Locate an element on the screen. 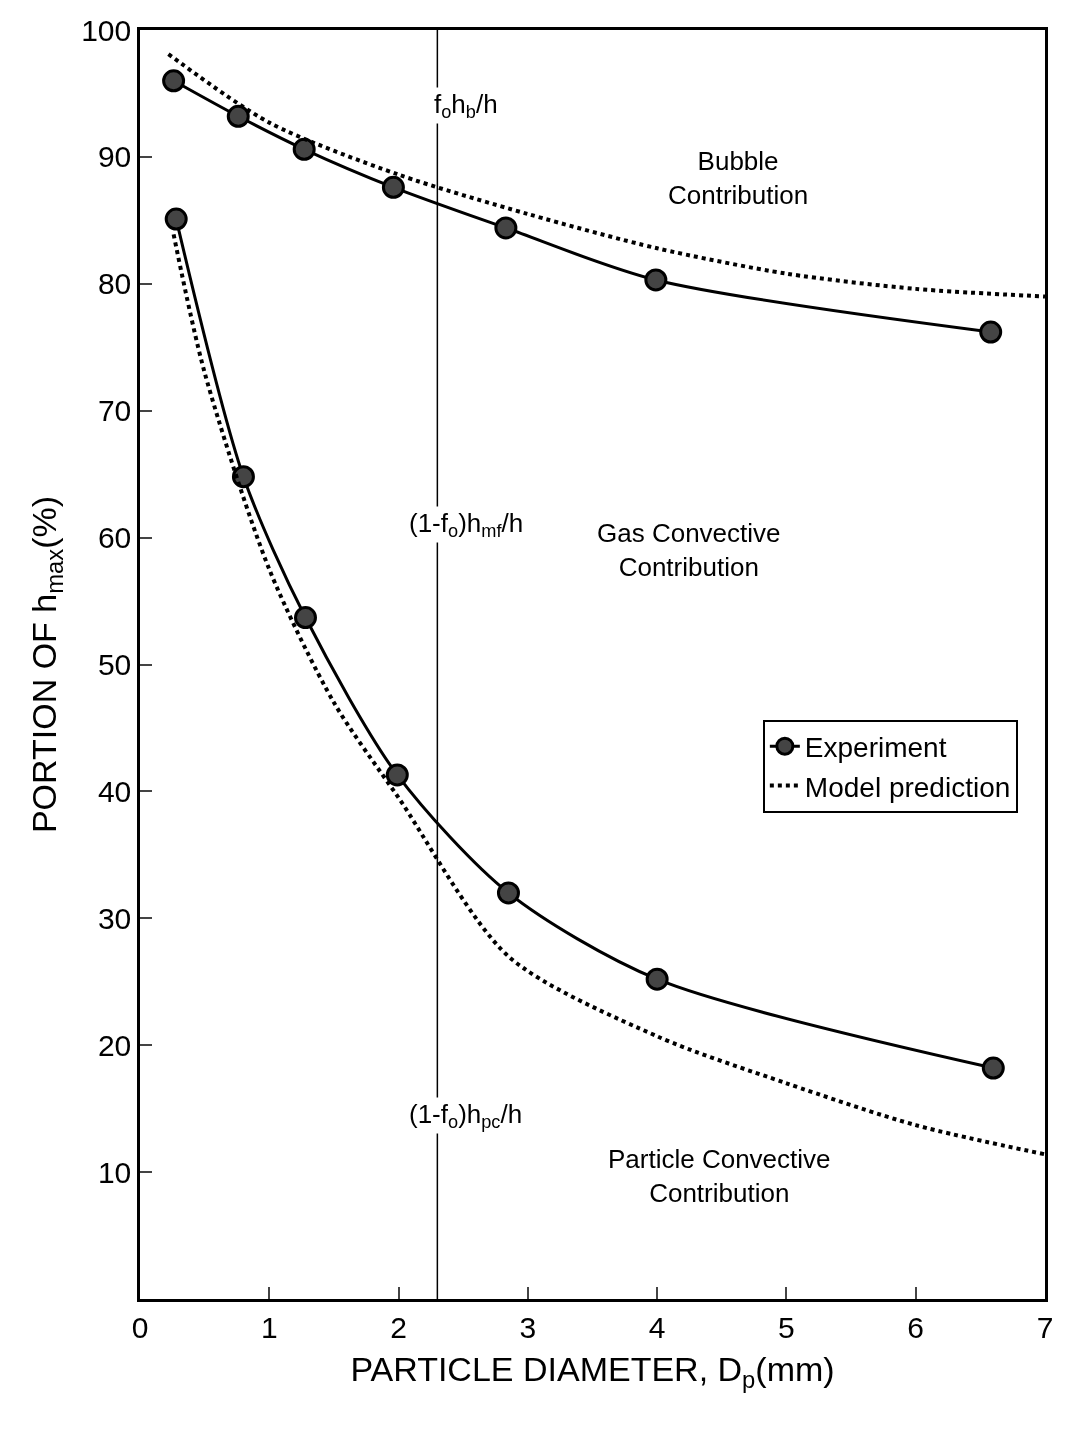 This screenshot has height=1429, width=1075. annotation: Particle Convective Contribution is located at coordinates (719, 1176).